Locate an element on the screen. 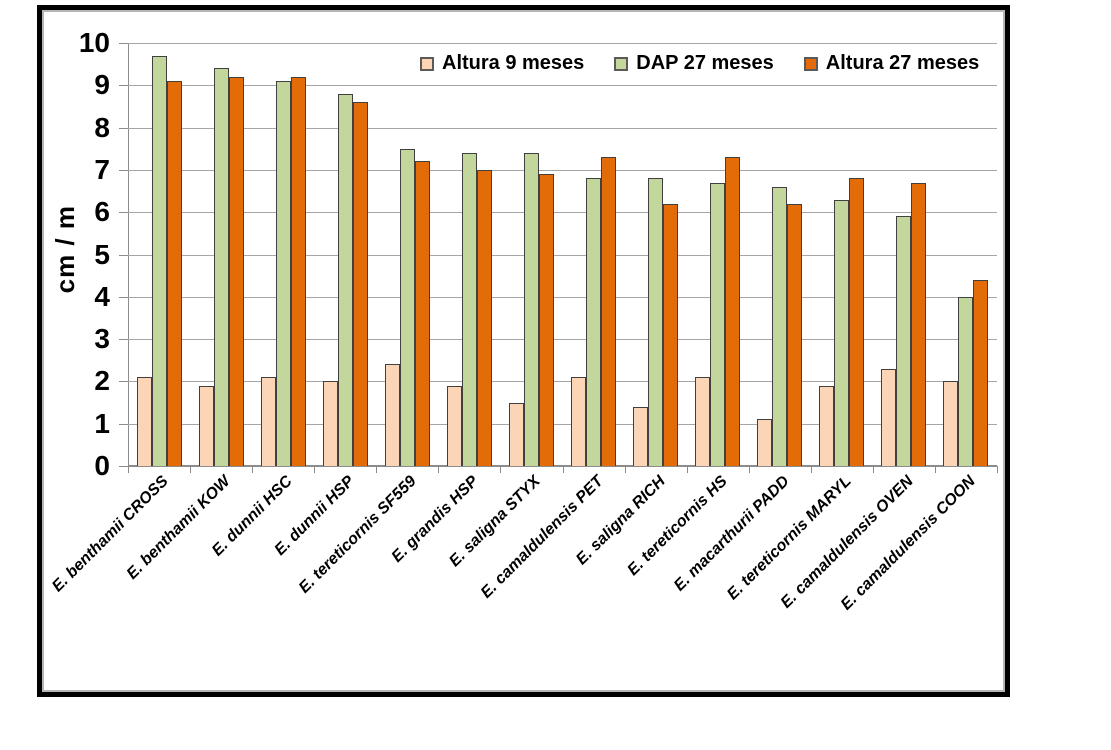 Image resolution: width=1111 pixels, height=750 pixels. y-axis-tick-label: 0 is located at coordinates (102, 465).